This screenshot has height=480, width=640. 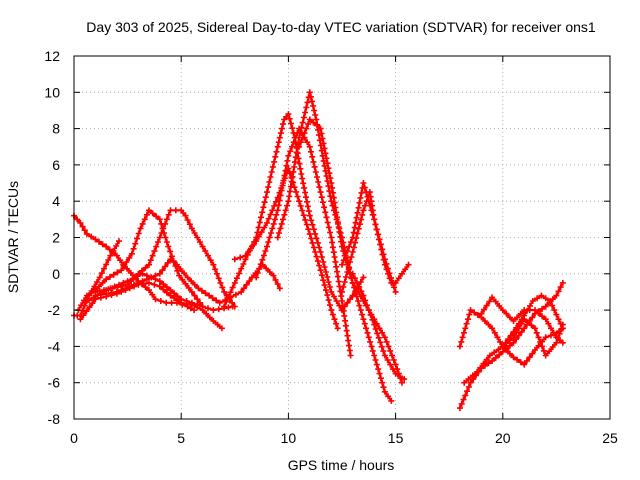 What do you see at coordinates (56, 165) in the screenshot?
I see `y-tick-label: 6` at bounding box center [56, 165].